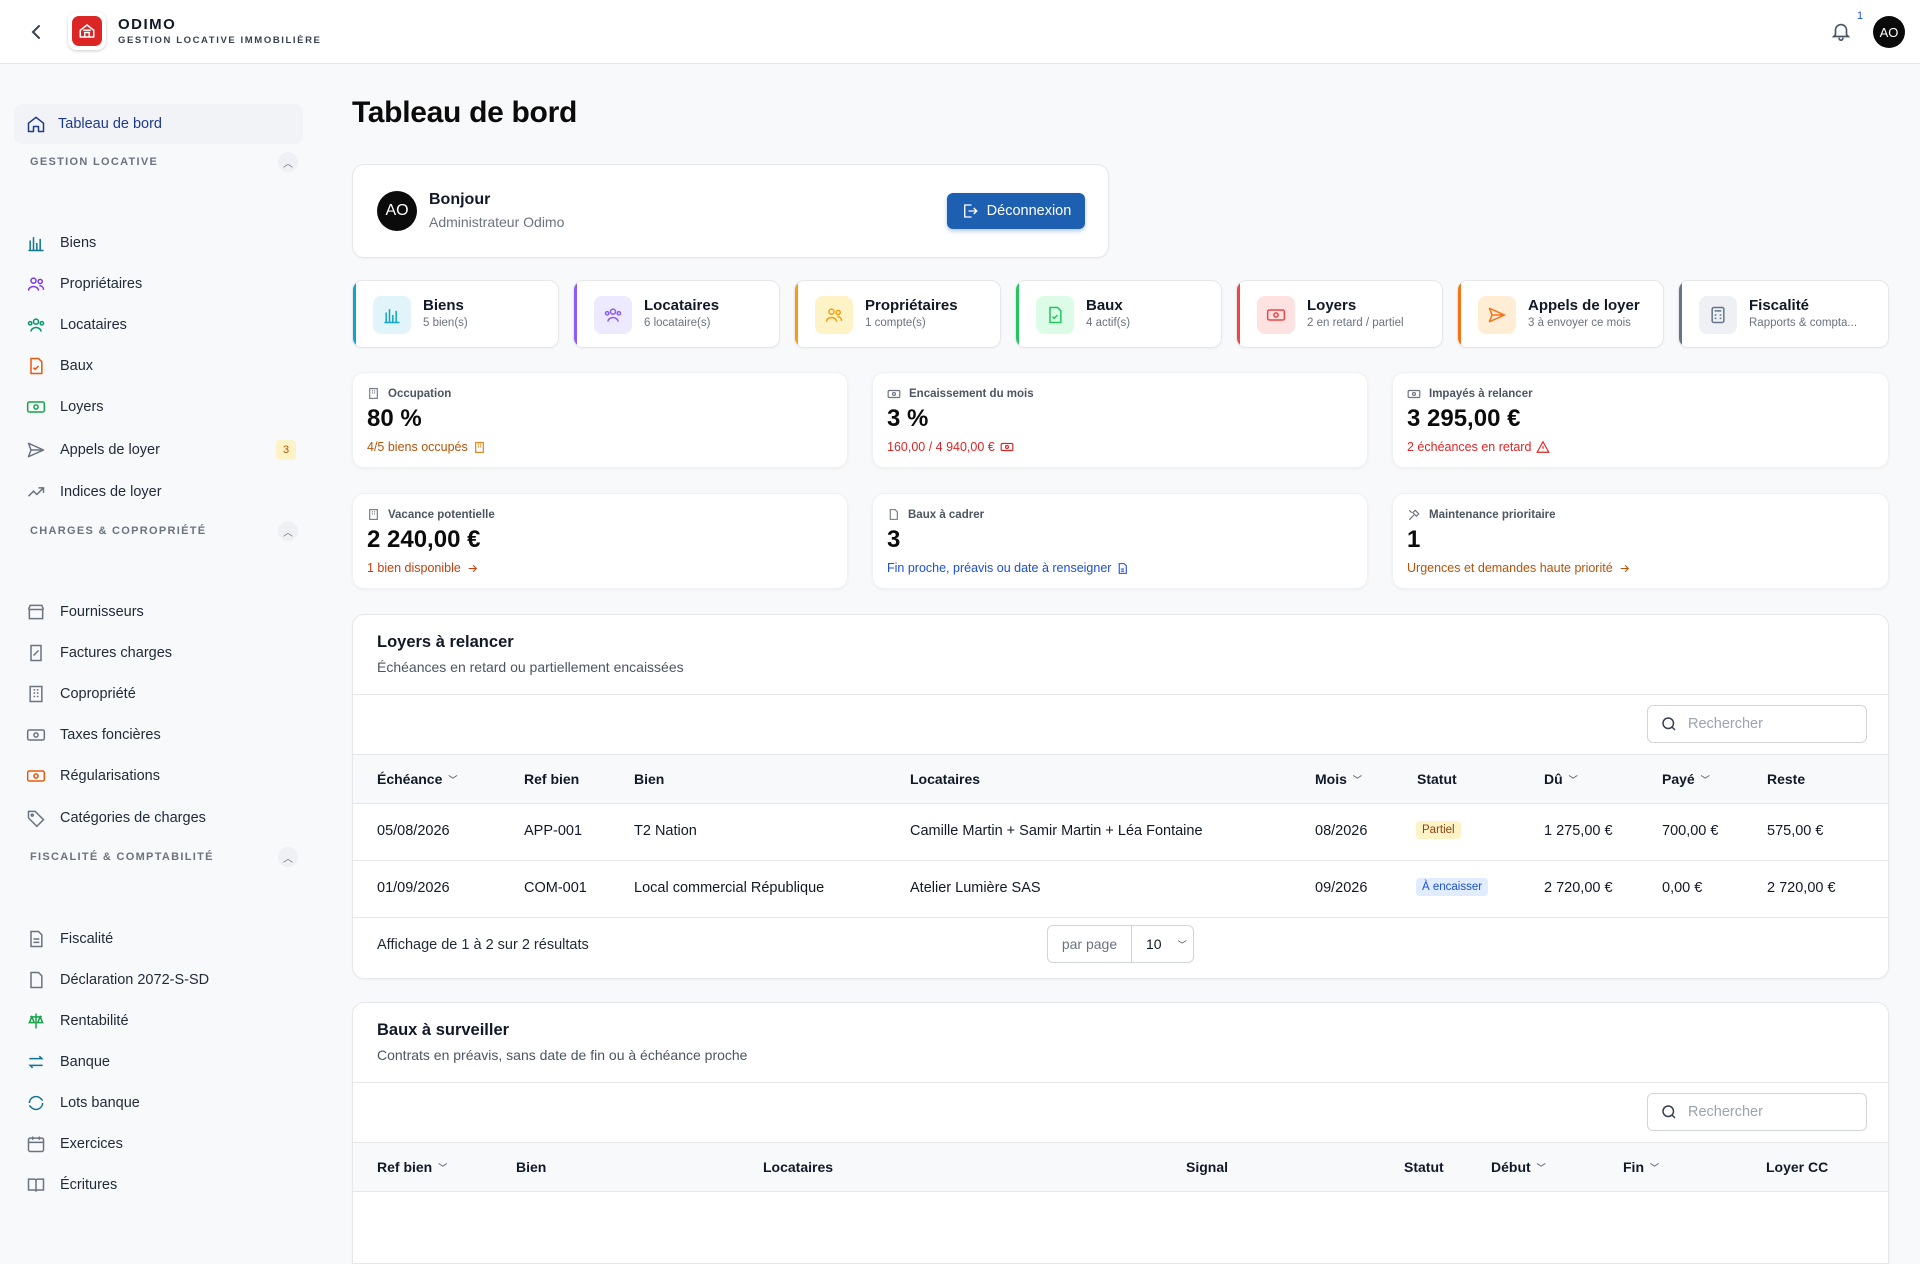 Image resolution: width=1920 pixels, height=1264 pixels. What do you see at coordinates (36, 818) in the screenshot?
I see `tag-icon` at bounding box center [36, 818].